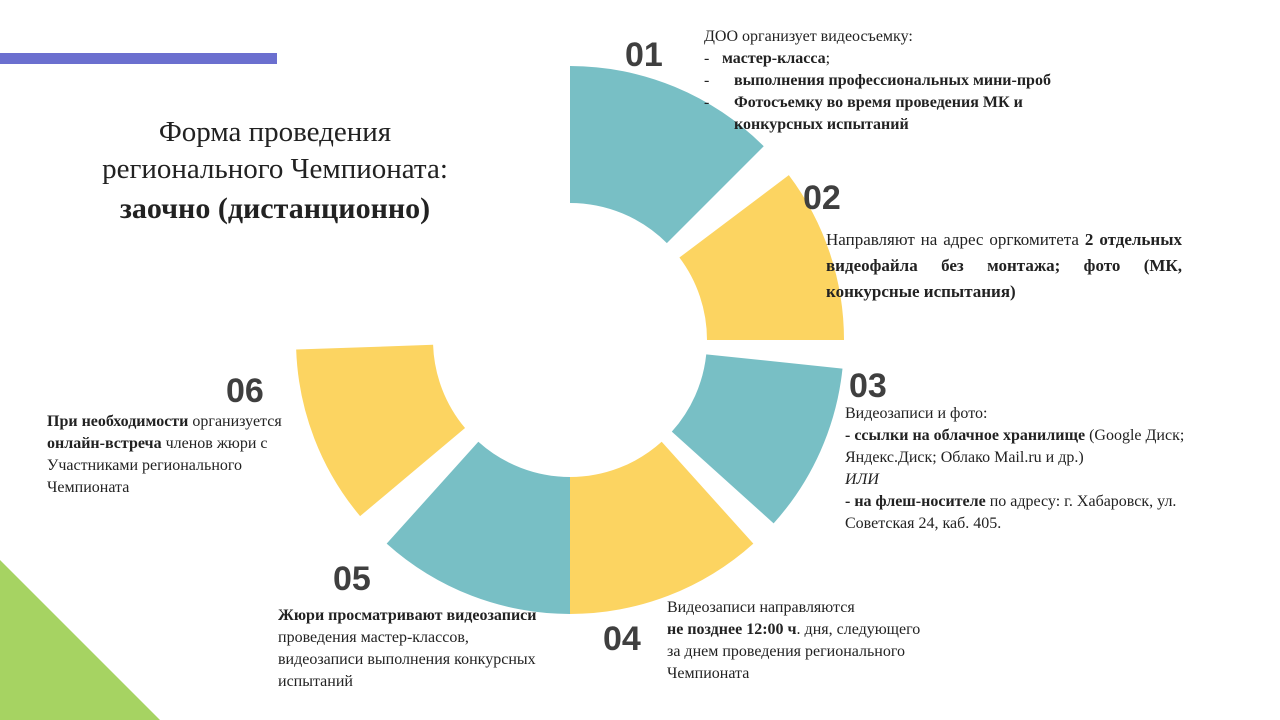  Describe the element at coordinates (767, 58) in the screenshot. I see `step-01-item: - мастер-класса;` at that location.